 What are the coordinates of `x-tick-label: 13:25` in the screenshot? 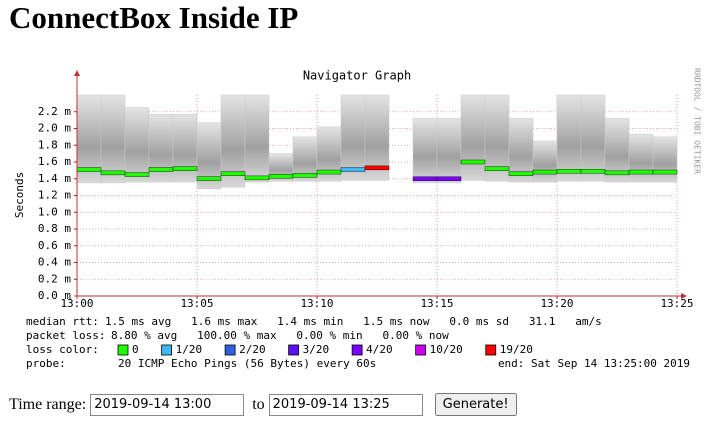 It's located at (676, 303).